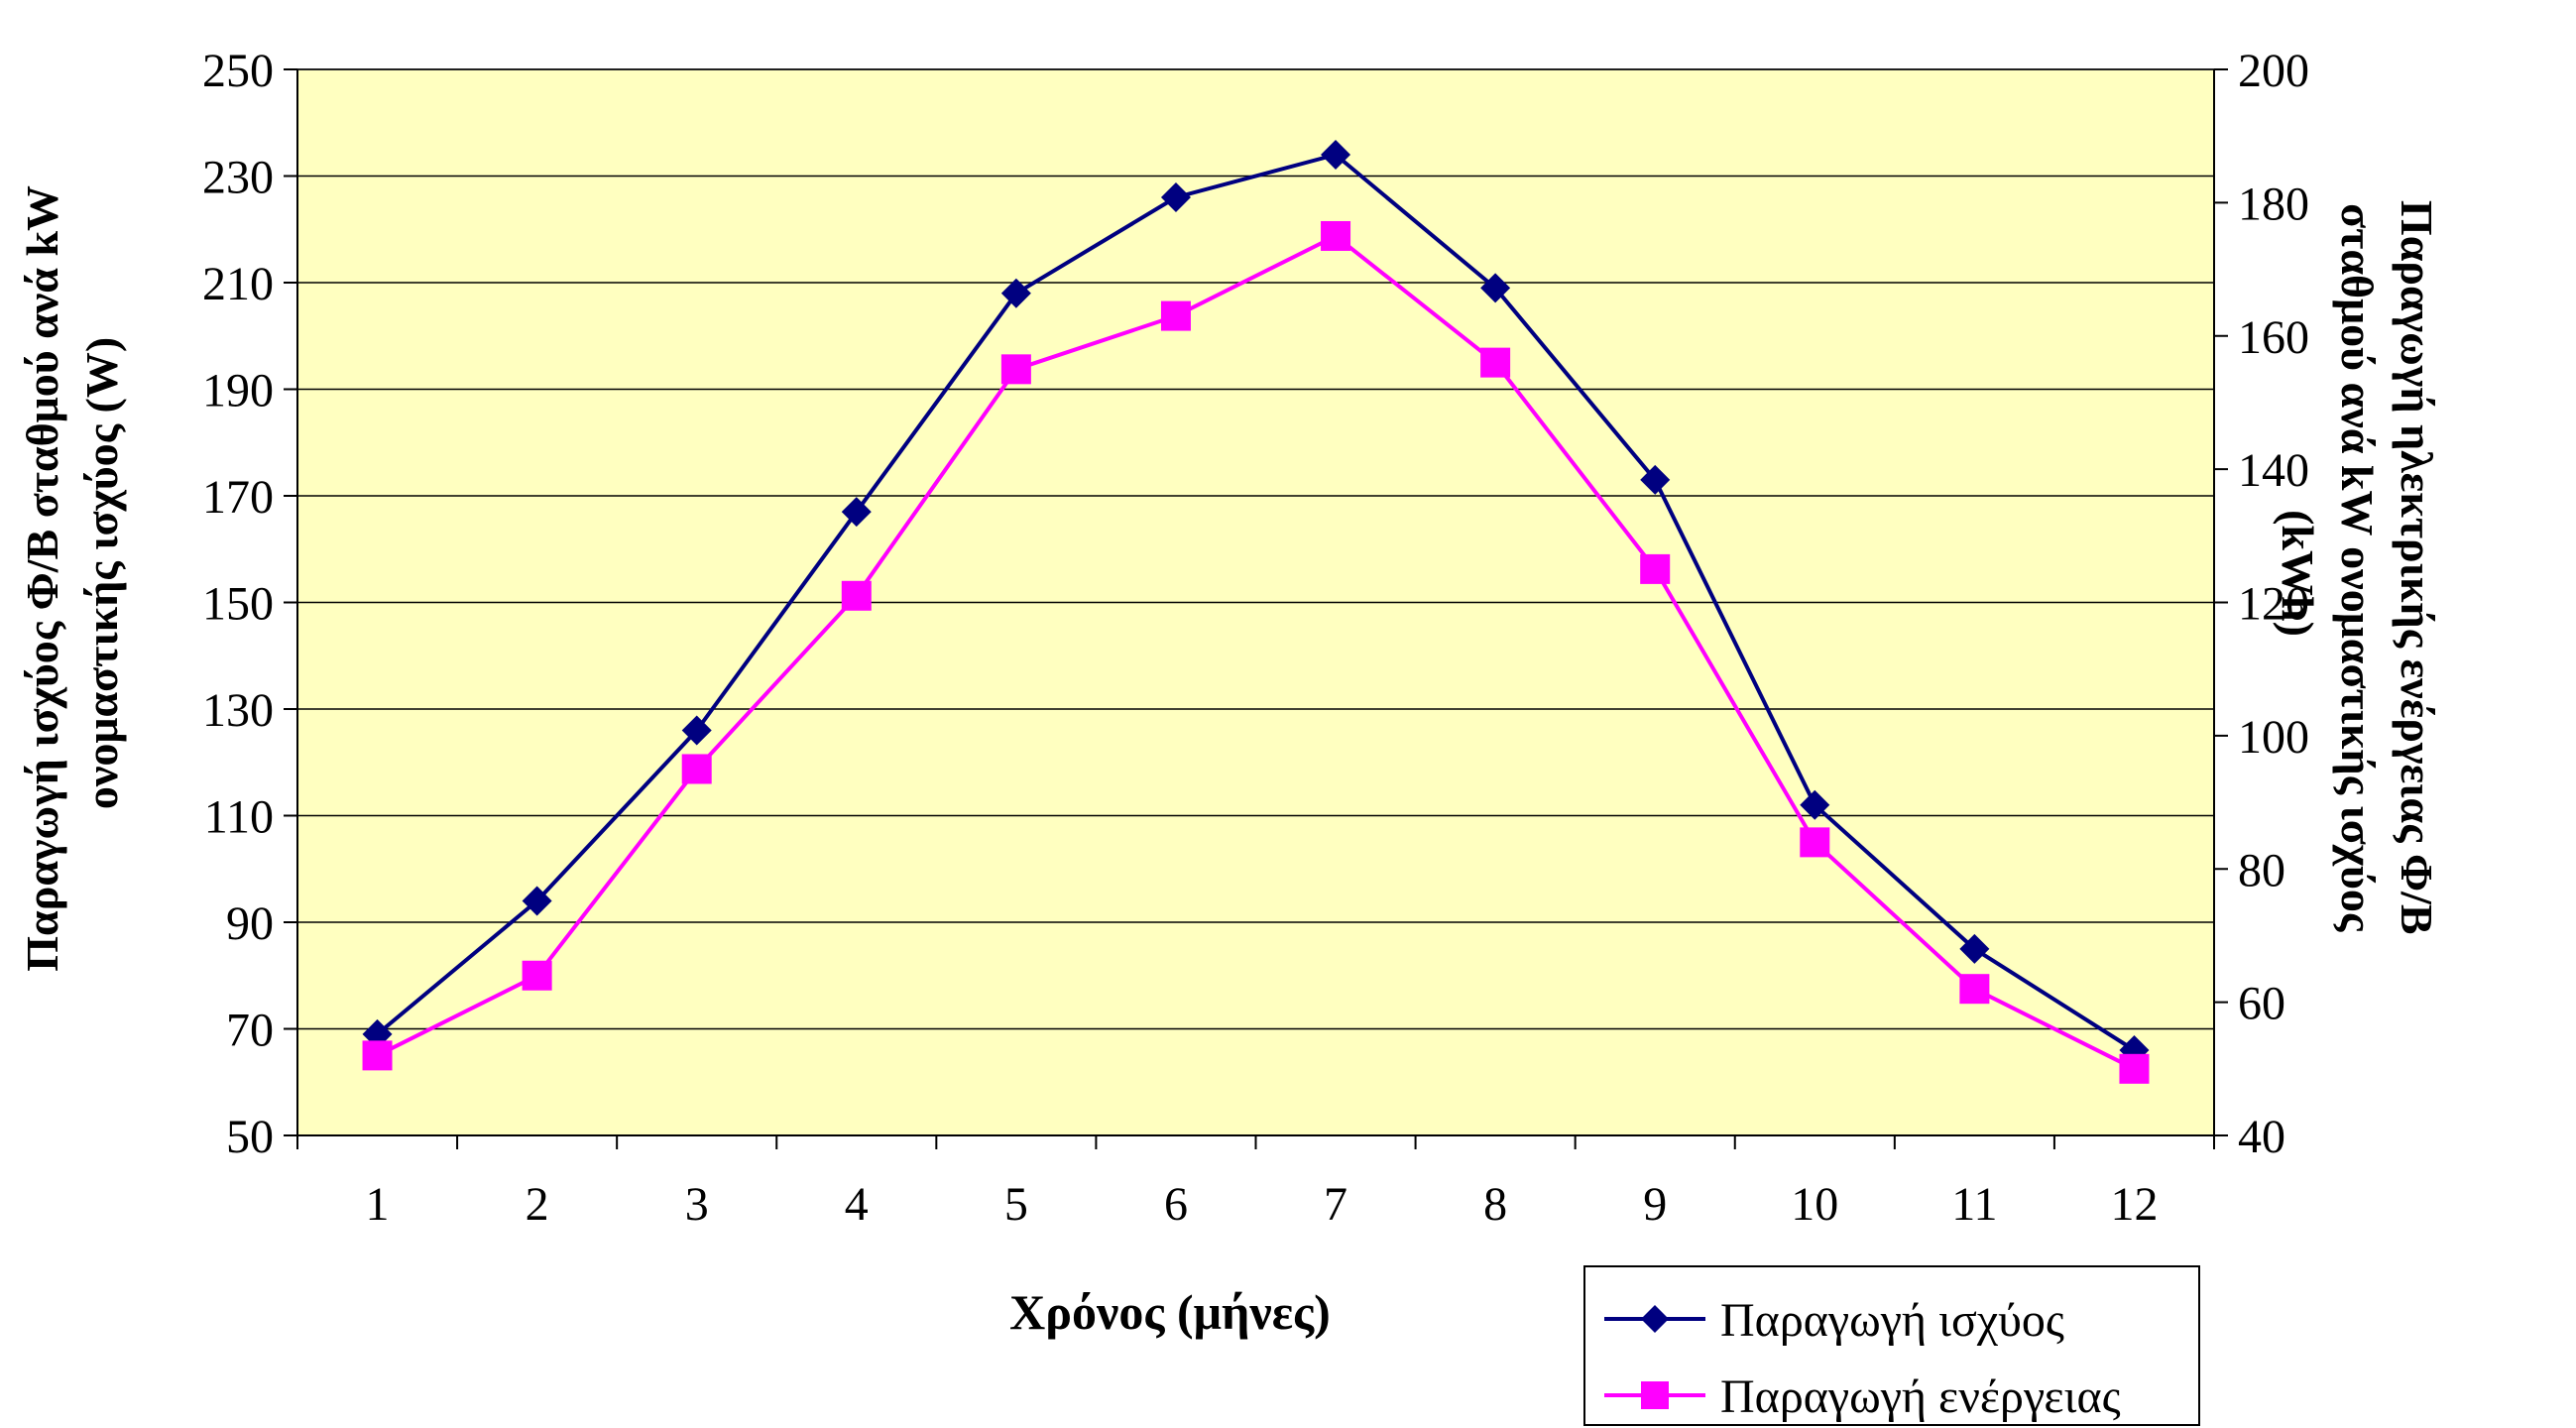 The width and height of the screenshot is (2576, 1428). I want to click on right-y-tick-label: 200, so click(2273, 71).